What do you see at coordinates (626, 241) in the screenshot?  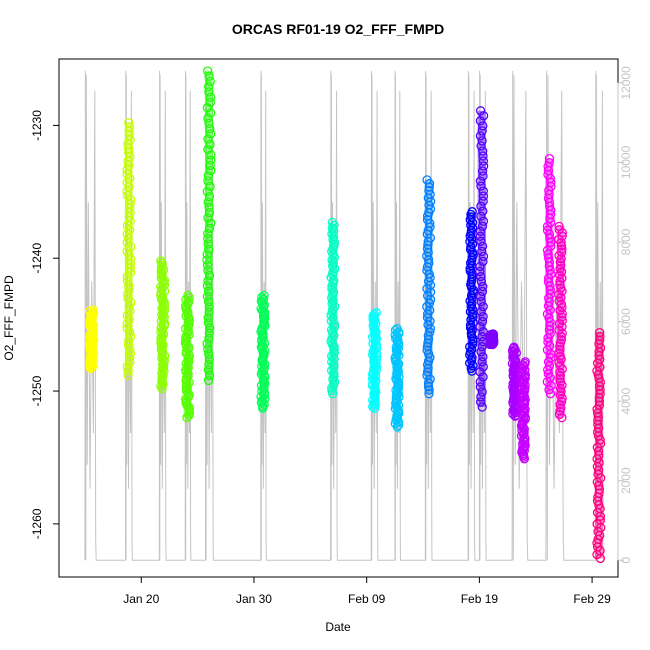 I see `y2-tick-label: 8000` at bounding box center [626, 241].